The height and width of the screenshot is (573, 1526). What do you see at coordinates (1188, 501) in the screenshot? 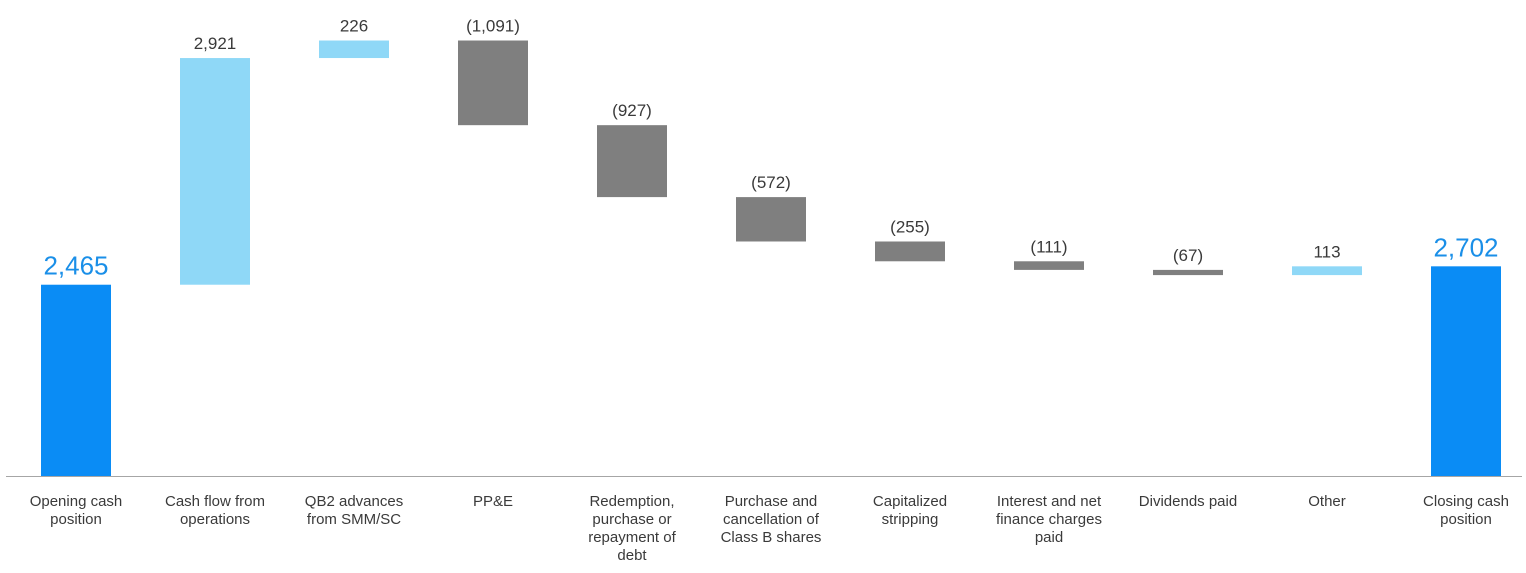
I see `category-label-9: Dividends paid` at bounding box center [1188, 501].